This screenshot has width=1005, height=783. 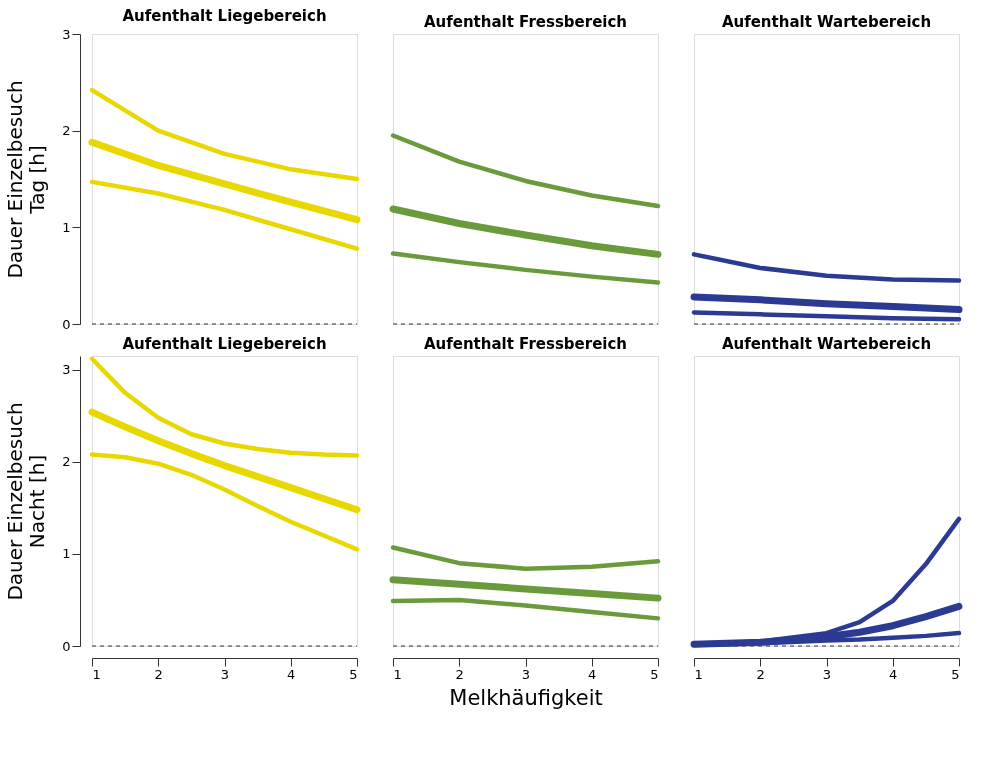 What do you see at coordinates (26, 179) in the screenshot?
I see `y-axis-title: Dauer Einzelbesuch Tag [h]` at bounding box center [26, 179].